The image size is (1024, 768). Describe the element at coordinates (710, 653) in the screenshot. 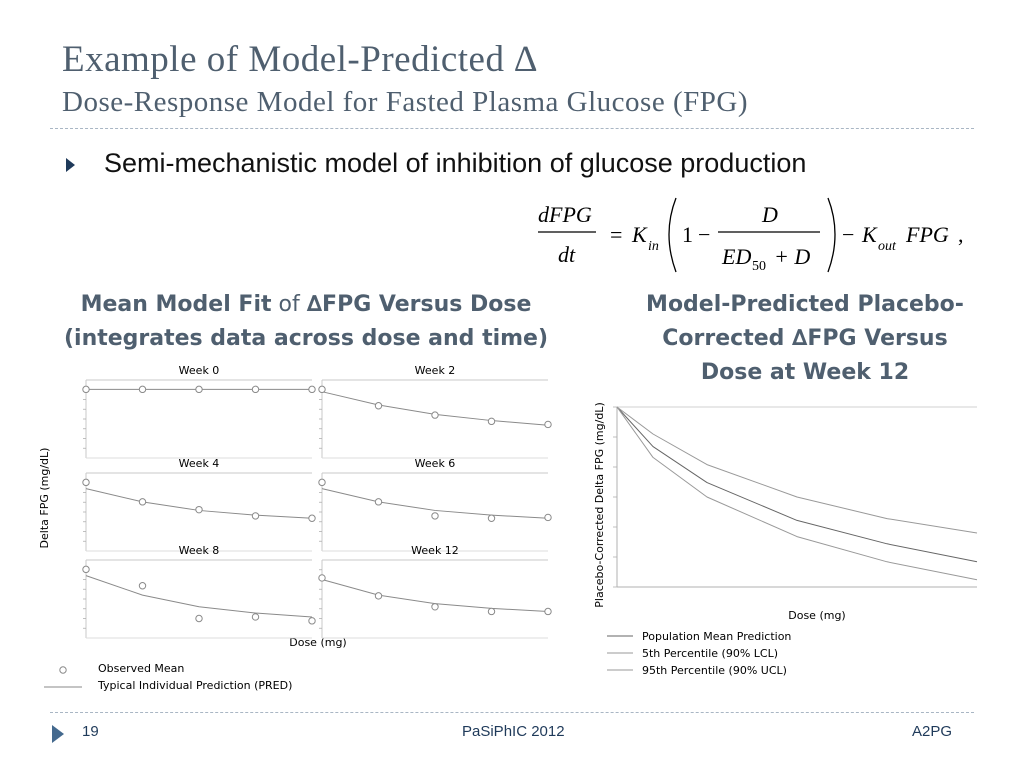

I see `legend-label: 5th Percentile (90% LCL)` at that location.